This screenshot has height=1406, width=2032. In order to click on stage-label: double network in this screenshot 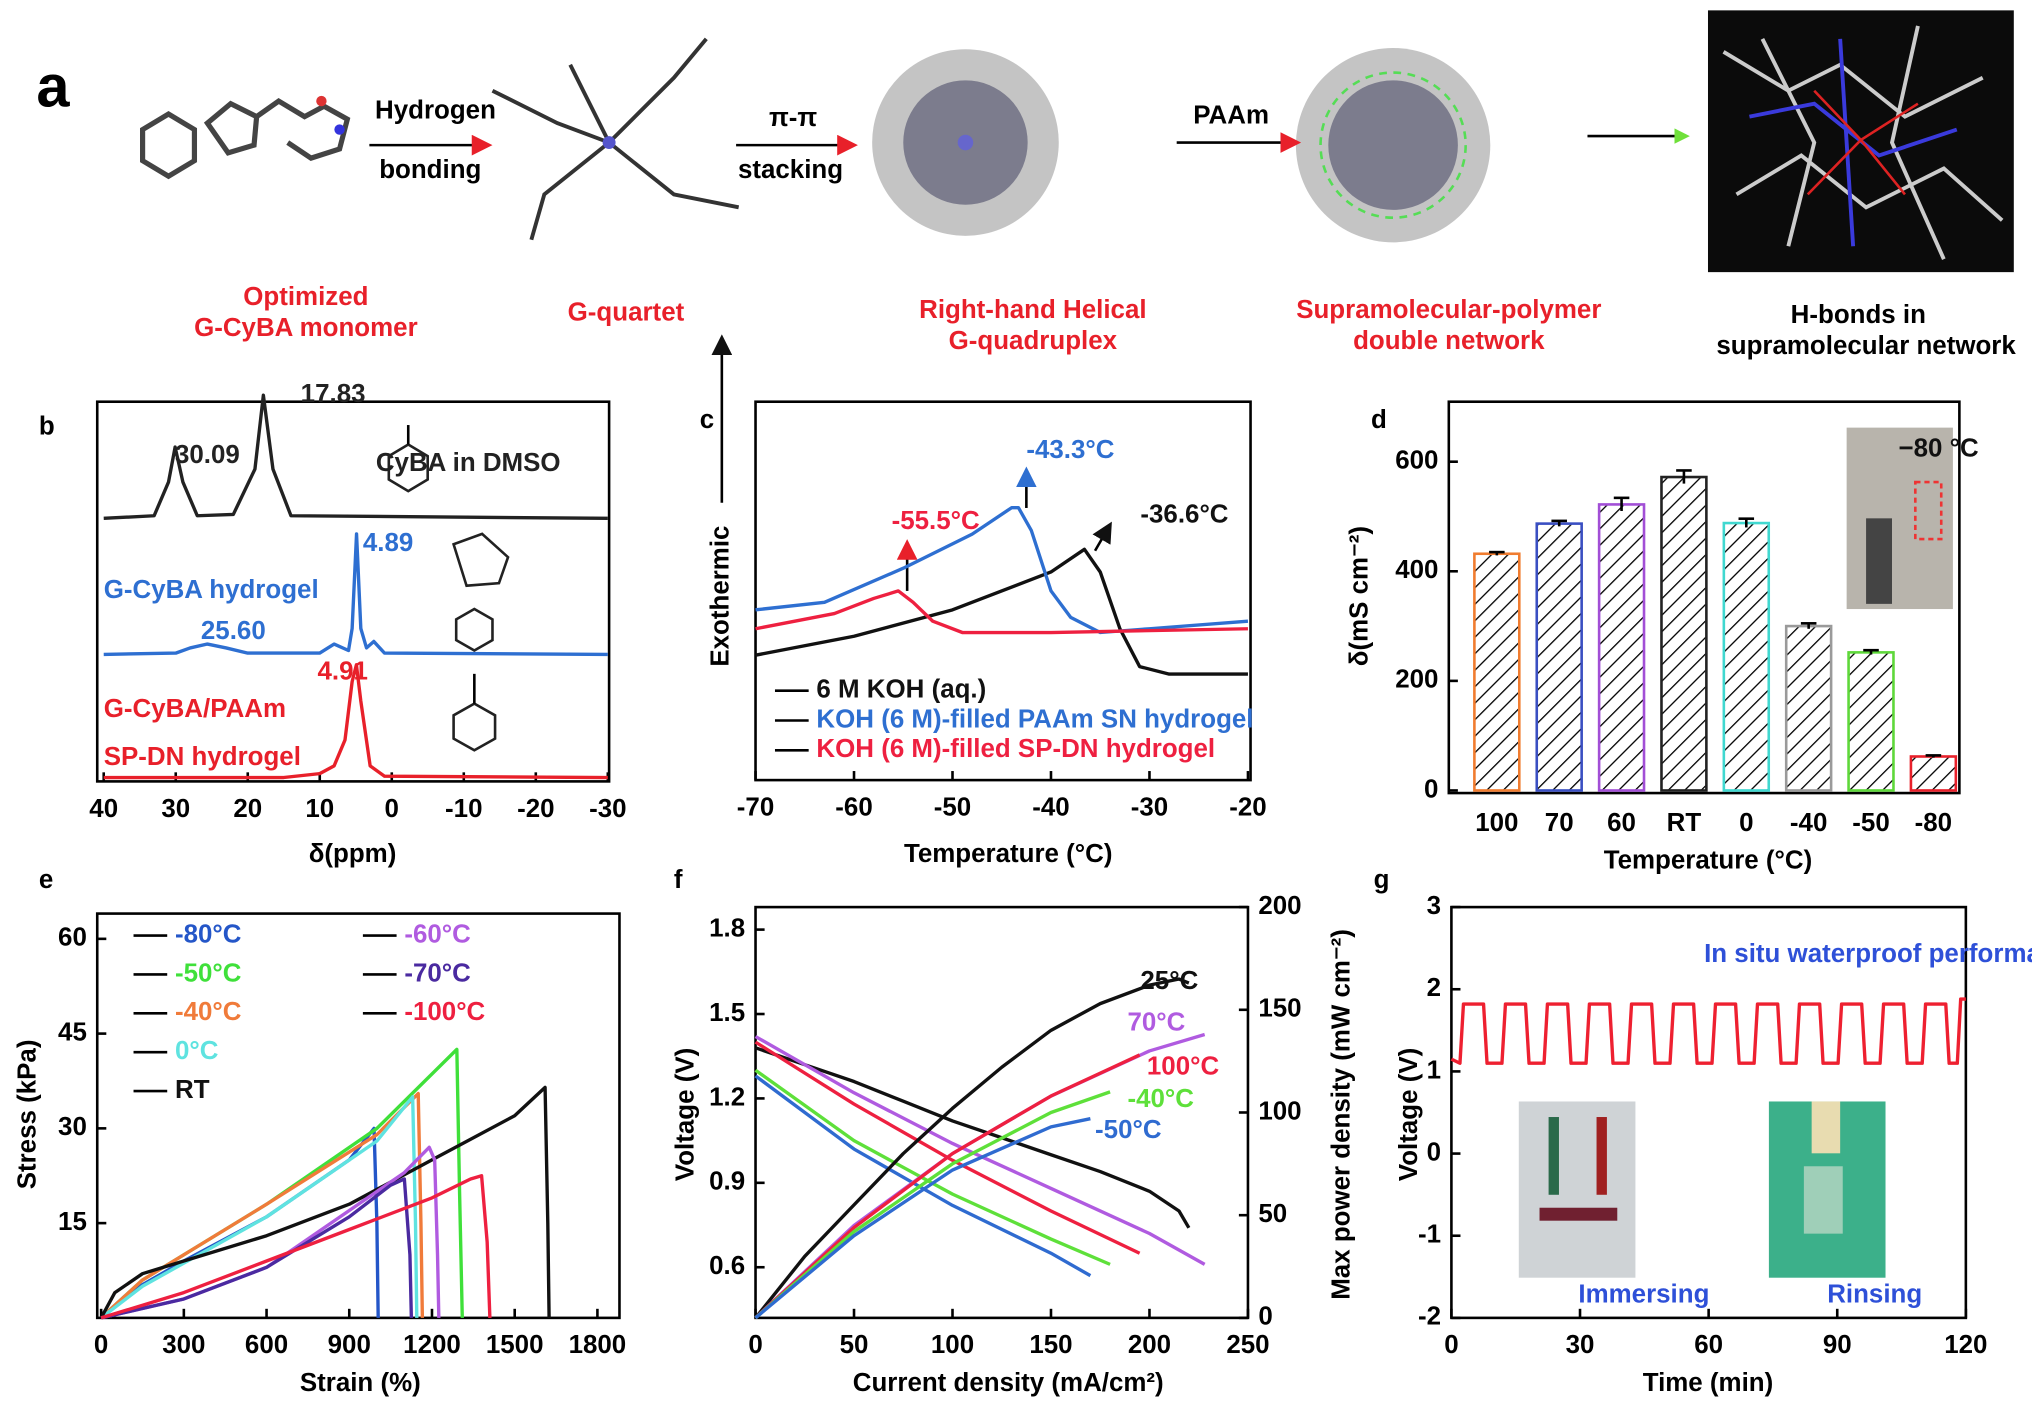, I will do `click(1449, 341)`.